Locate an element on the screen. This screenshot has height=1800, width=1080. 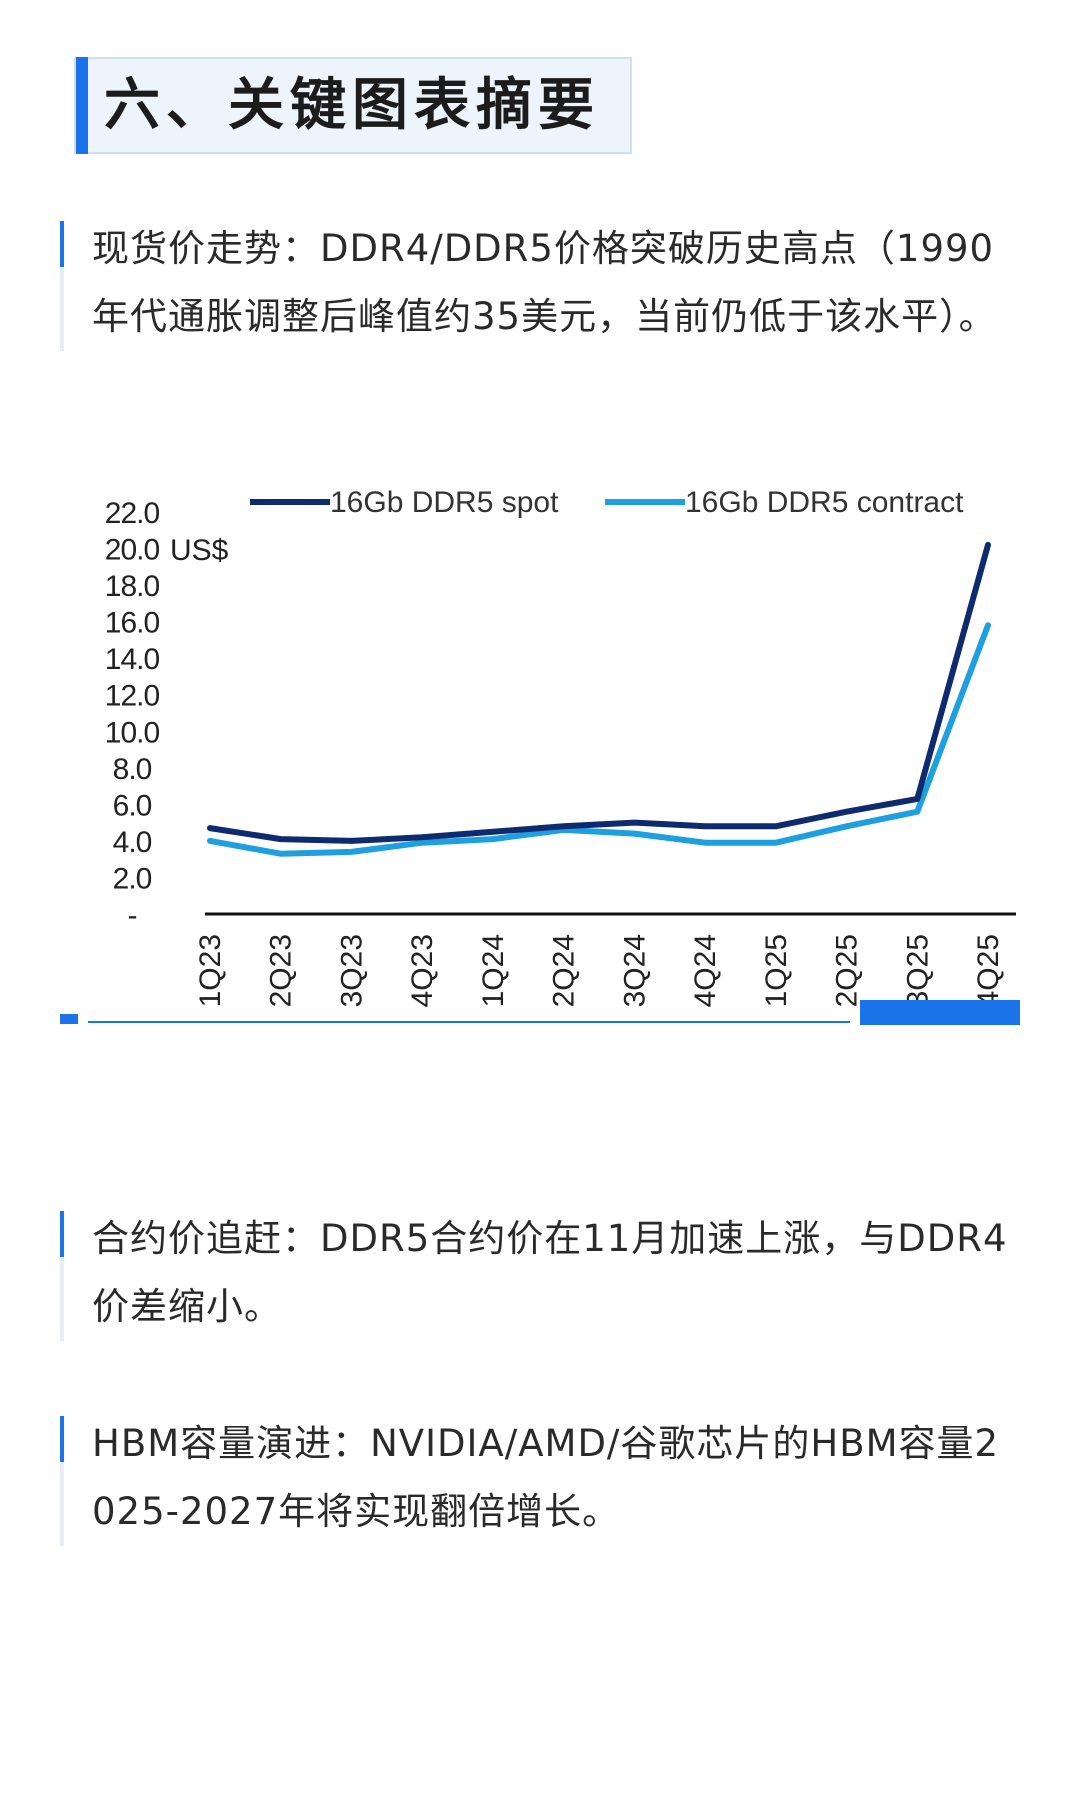
paragraph-text: 合约价追赶：DDR5合约价在11月加速上涨，与DDR4价差缩小。 is located at coordinates (550, 1272).